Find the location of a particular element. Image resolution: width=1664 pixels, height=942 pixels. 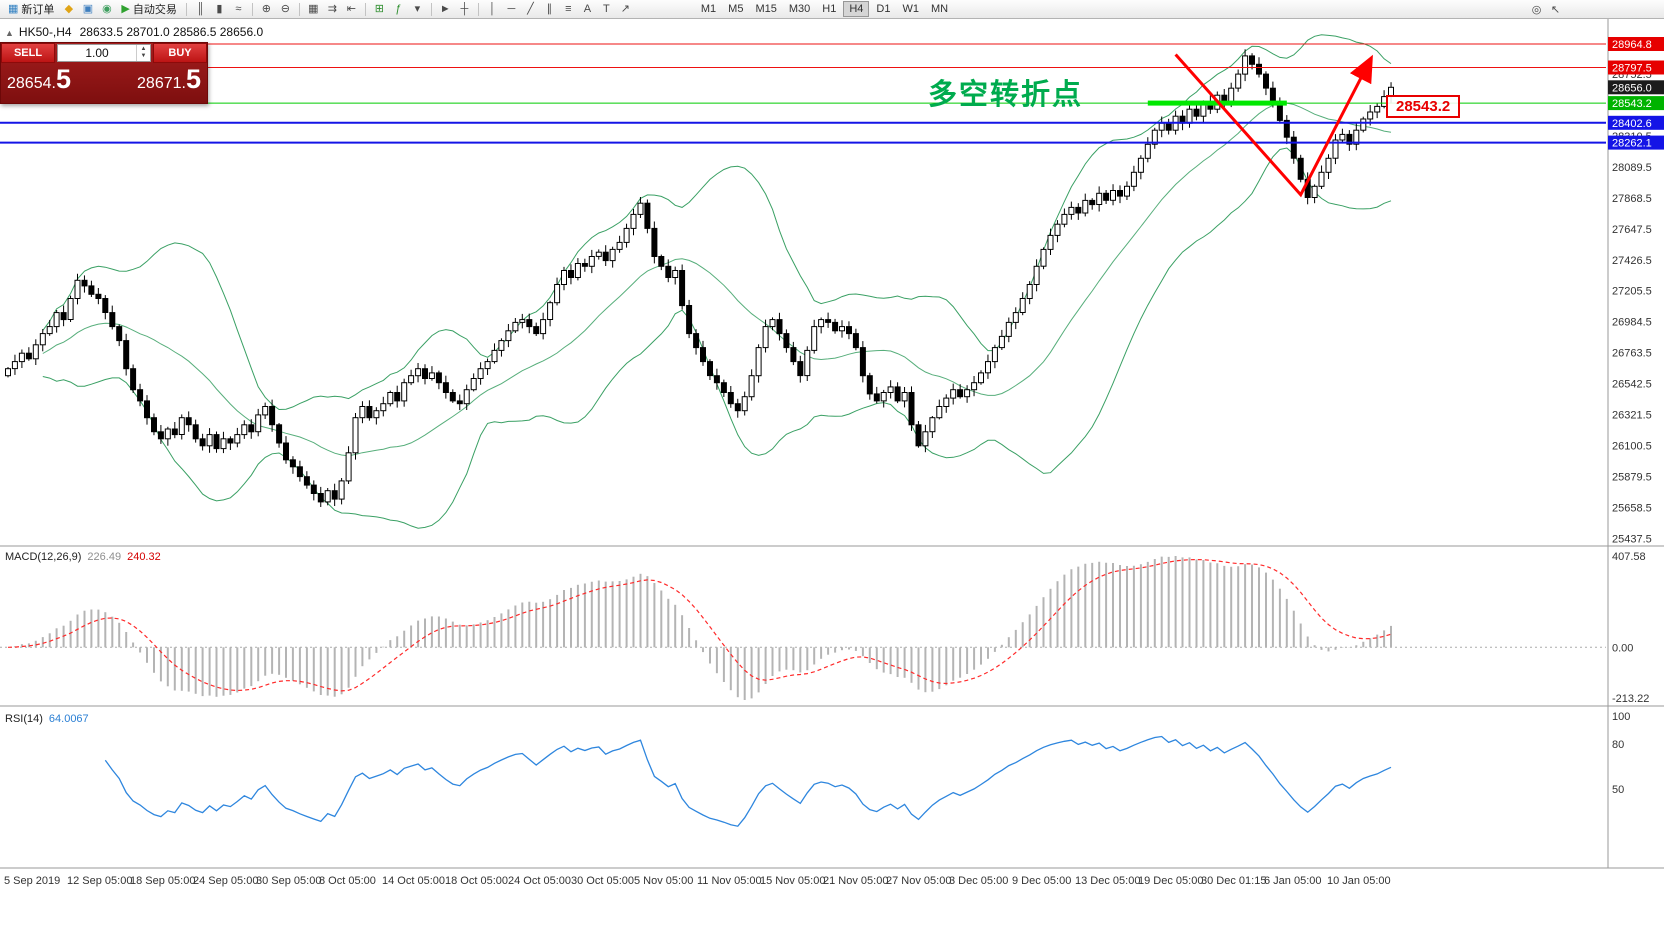

chart-shift-icon: ⇤ is located at coordinates (351, 9).